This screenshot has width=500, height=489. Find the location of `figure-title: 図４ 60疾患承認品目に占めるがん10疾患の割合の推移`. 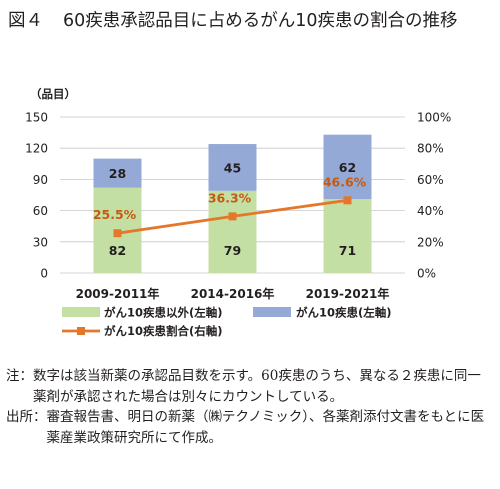

figure-title: 図４ 60疾患承認品目に占めるがん10疾患の割合の推移 is located at coordinates (250, 21).